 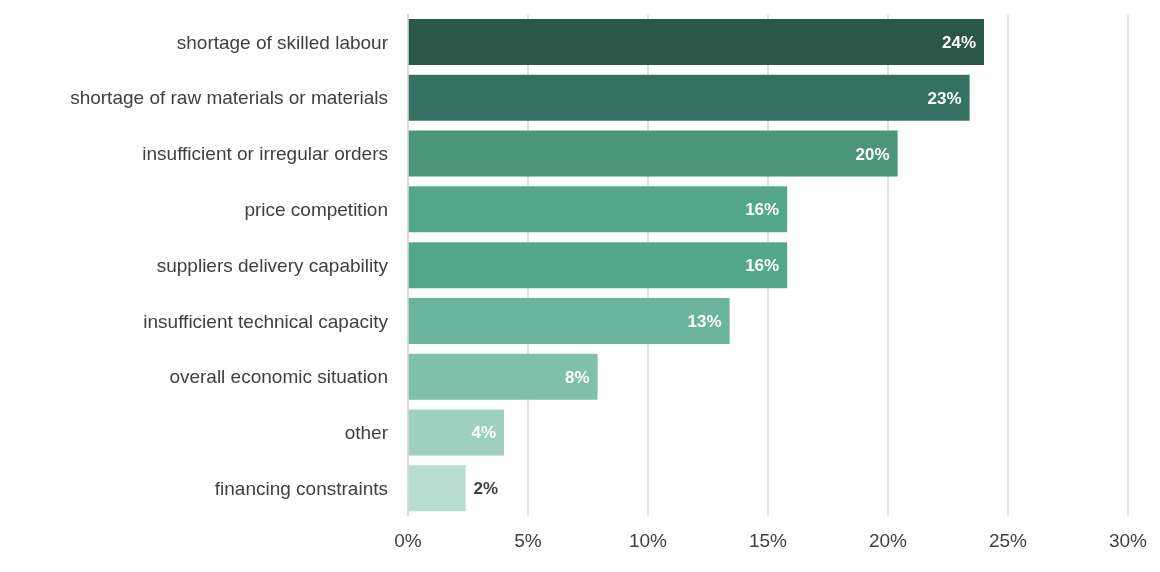 I want to click on data-label: 24%, so click(x=958, y=42).